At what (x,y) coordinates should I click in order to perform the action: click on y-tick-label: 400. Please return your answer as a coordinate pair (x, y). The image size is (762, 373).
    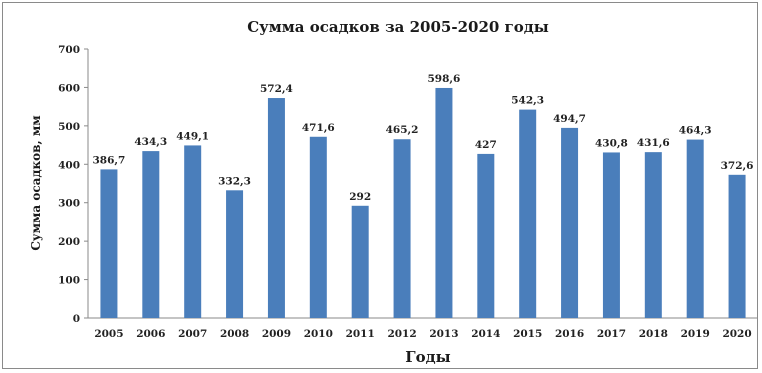
    Looking at the image, I should click on (69, 165).